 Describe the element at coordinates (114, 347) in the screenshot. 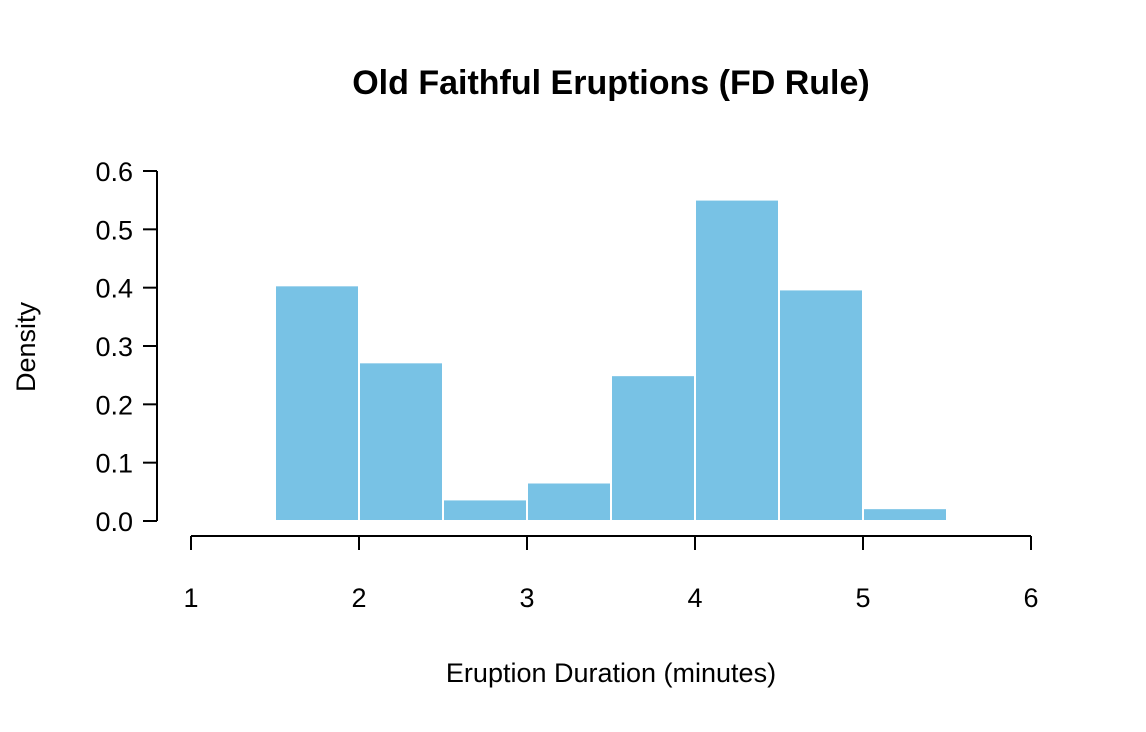

I see `y-tick-label-3: 0.3` at that location.